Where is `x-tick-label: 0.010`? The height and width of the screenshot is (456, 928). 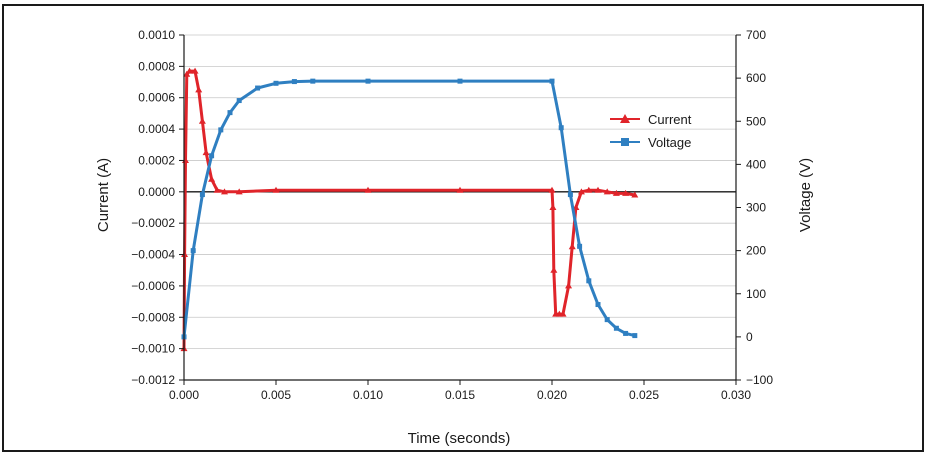 x-tick-label: 0.010 is located at coordinates (368, 395).